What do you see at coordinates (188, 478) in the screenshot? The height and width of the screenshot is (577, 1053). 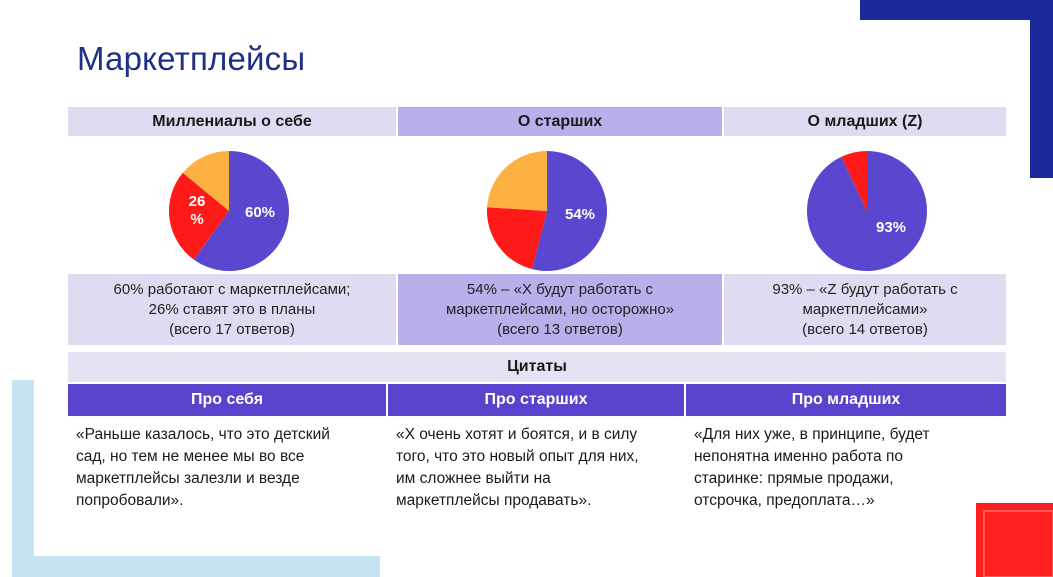 I see `quote-line: маркетплейсы залезли и везде` at bounding box center [188, 478].